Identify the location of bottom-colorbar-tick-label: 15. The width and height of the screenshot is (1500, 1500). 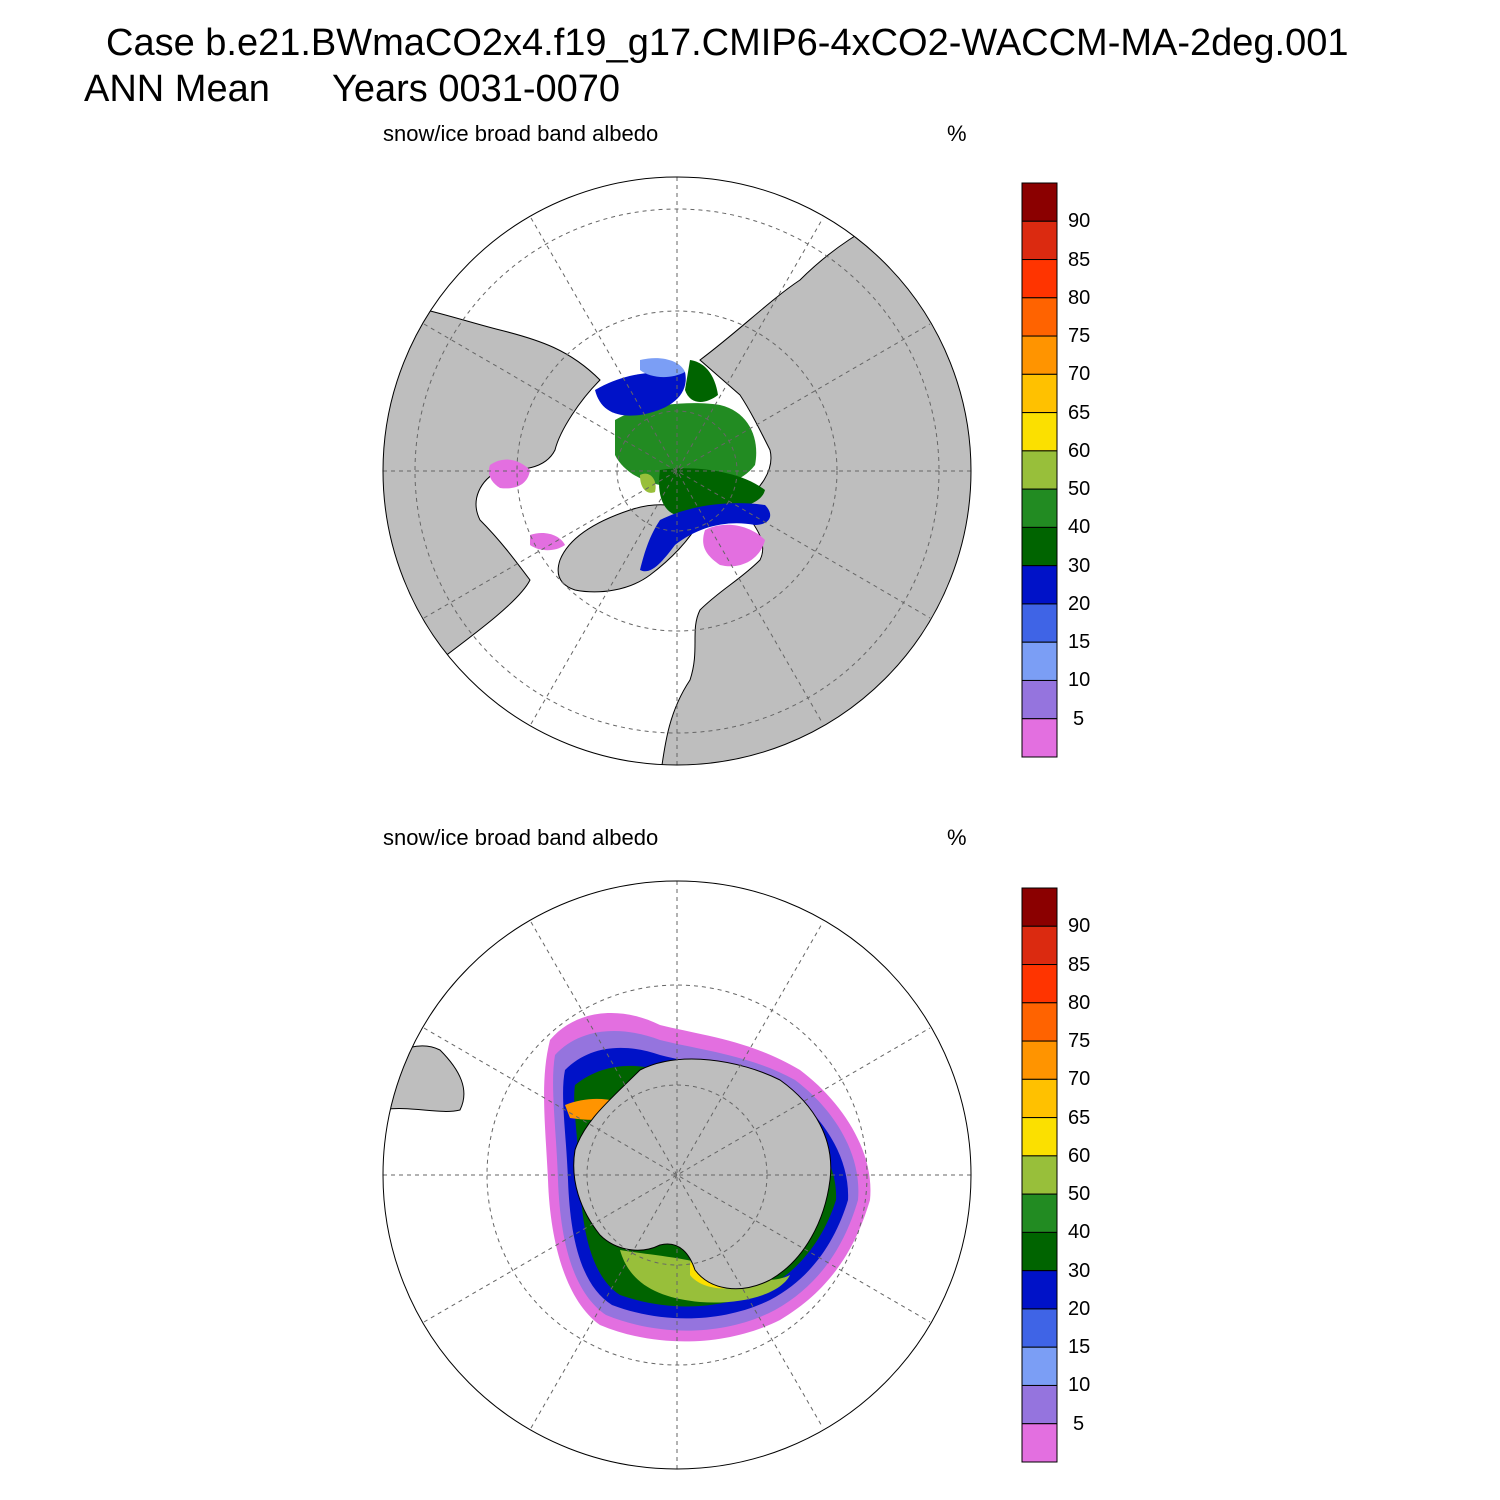
(1079, 1347).